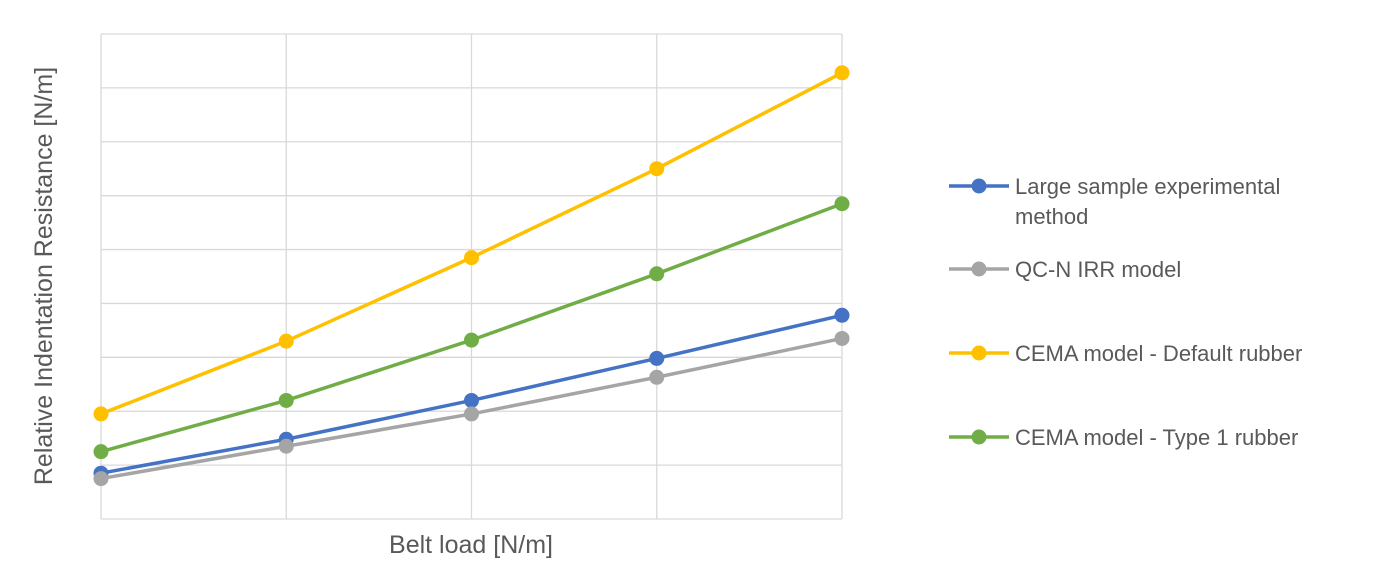  What do you see at coordinates (1098, 269) in the screenshot?
I see `legend-label: QC-N IRR model` at bounding box center [1098, 269].